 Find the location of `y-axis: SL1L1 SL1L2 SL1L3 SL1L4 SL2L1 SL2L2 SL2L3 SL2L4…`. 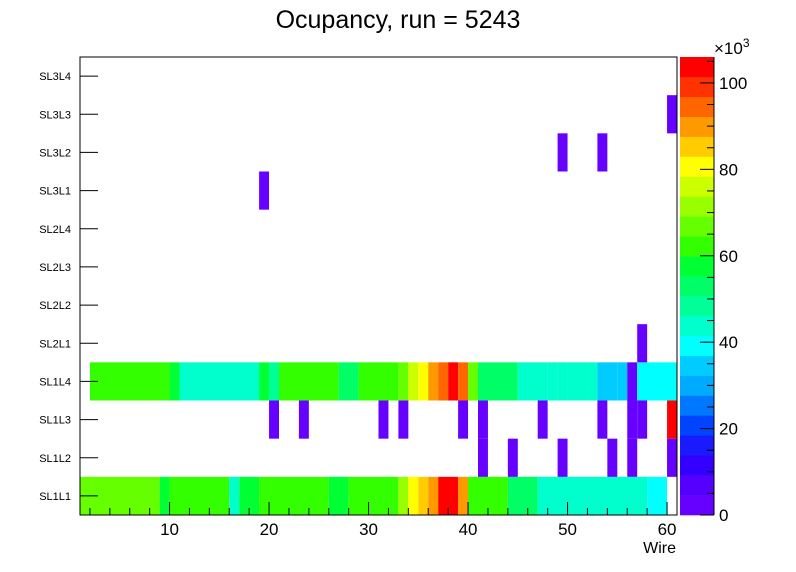

y-axis: SL1L1 SL1L2 SL1L3 SL1L4 SL2L1 SL2L2 SL2L3 SL2L4… is located at coordinates (68, 287).